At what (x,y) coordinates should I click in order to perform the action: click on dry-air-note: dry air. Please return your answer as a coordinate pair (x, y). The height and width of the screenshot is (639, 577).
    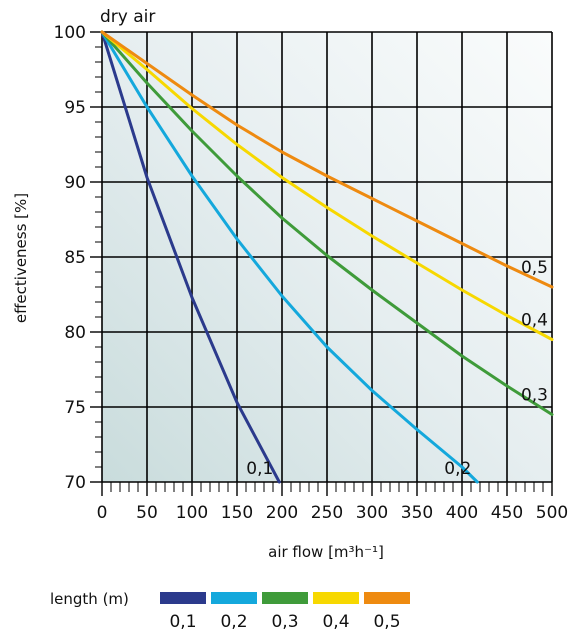
    Looking at the image, I should click on (127, 17).